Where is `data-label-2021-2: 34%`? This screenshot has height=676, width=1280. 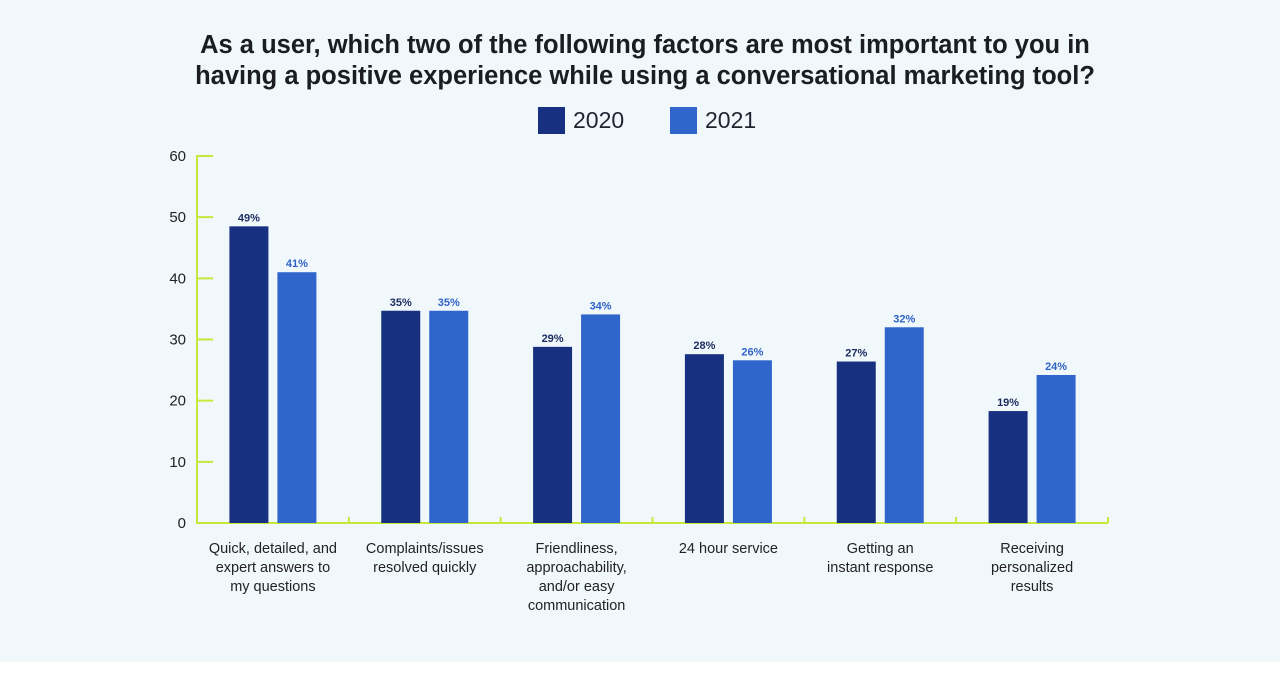 data-label-2021-2: 34% is located at coordinates (601, 306).